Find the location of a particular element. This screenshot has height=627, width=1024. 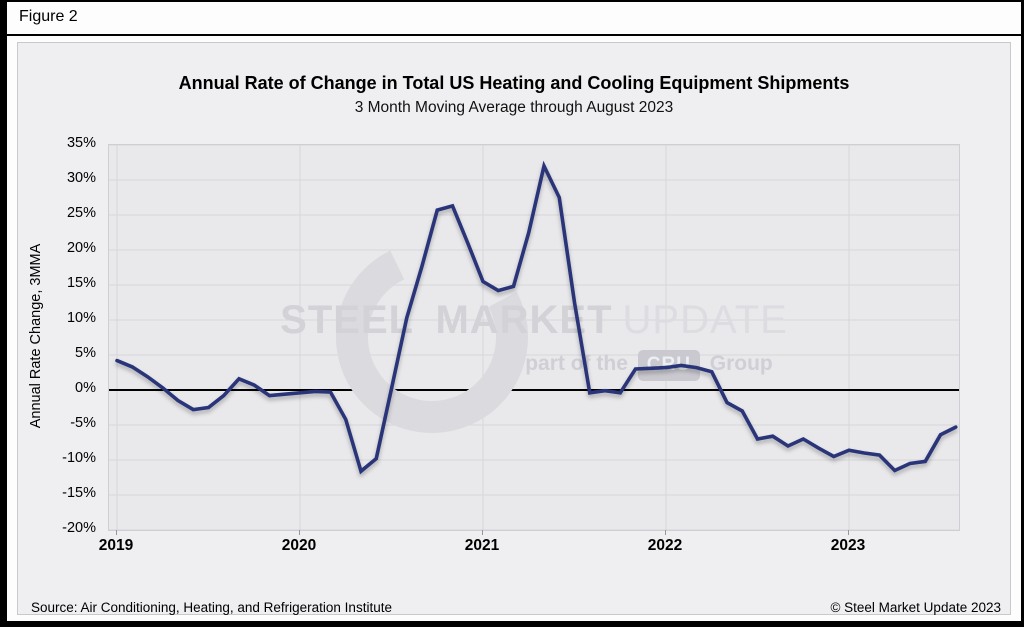

x-tick-label: 2019 is located at coordinates (116, 545).